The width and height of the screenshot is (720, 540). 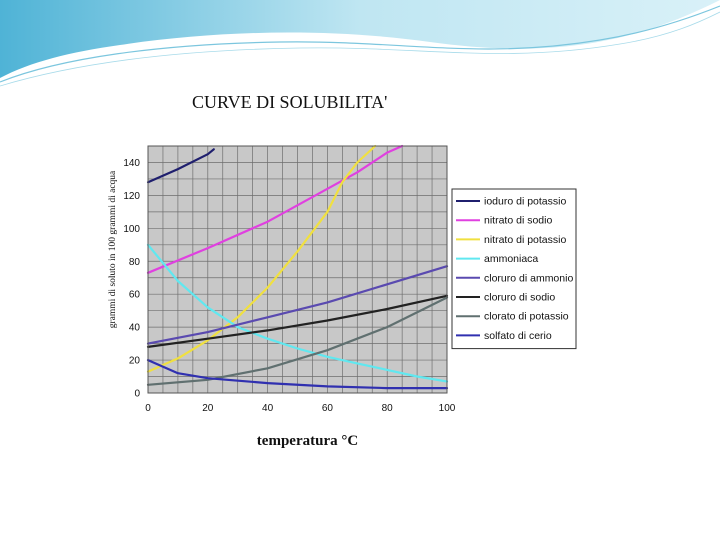 What do you see at coordinates (511, 259) in the screenshot?
I see `legend-label: ammoniaca` at bounding box center [511, 259].